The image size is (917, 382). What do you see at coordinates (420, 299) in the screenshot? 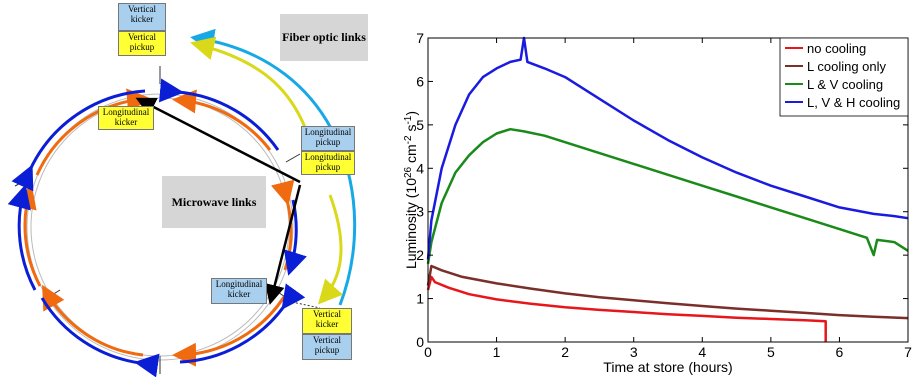
I see `y-tick-label: 1` at bounding box center [420, 299].